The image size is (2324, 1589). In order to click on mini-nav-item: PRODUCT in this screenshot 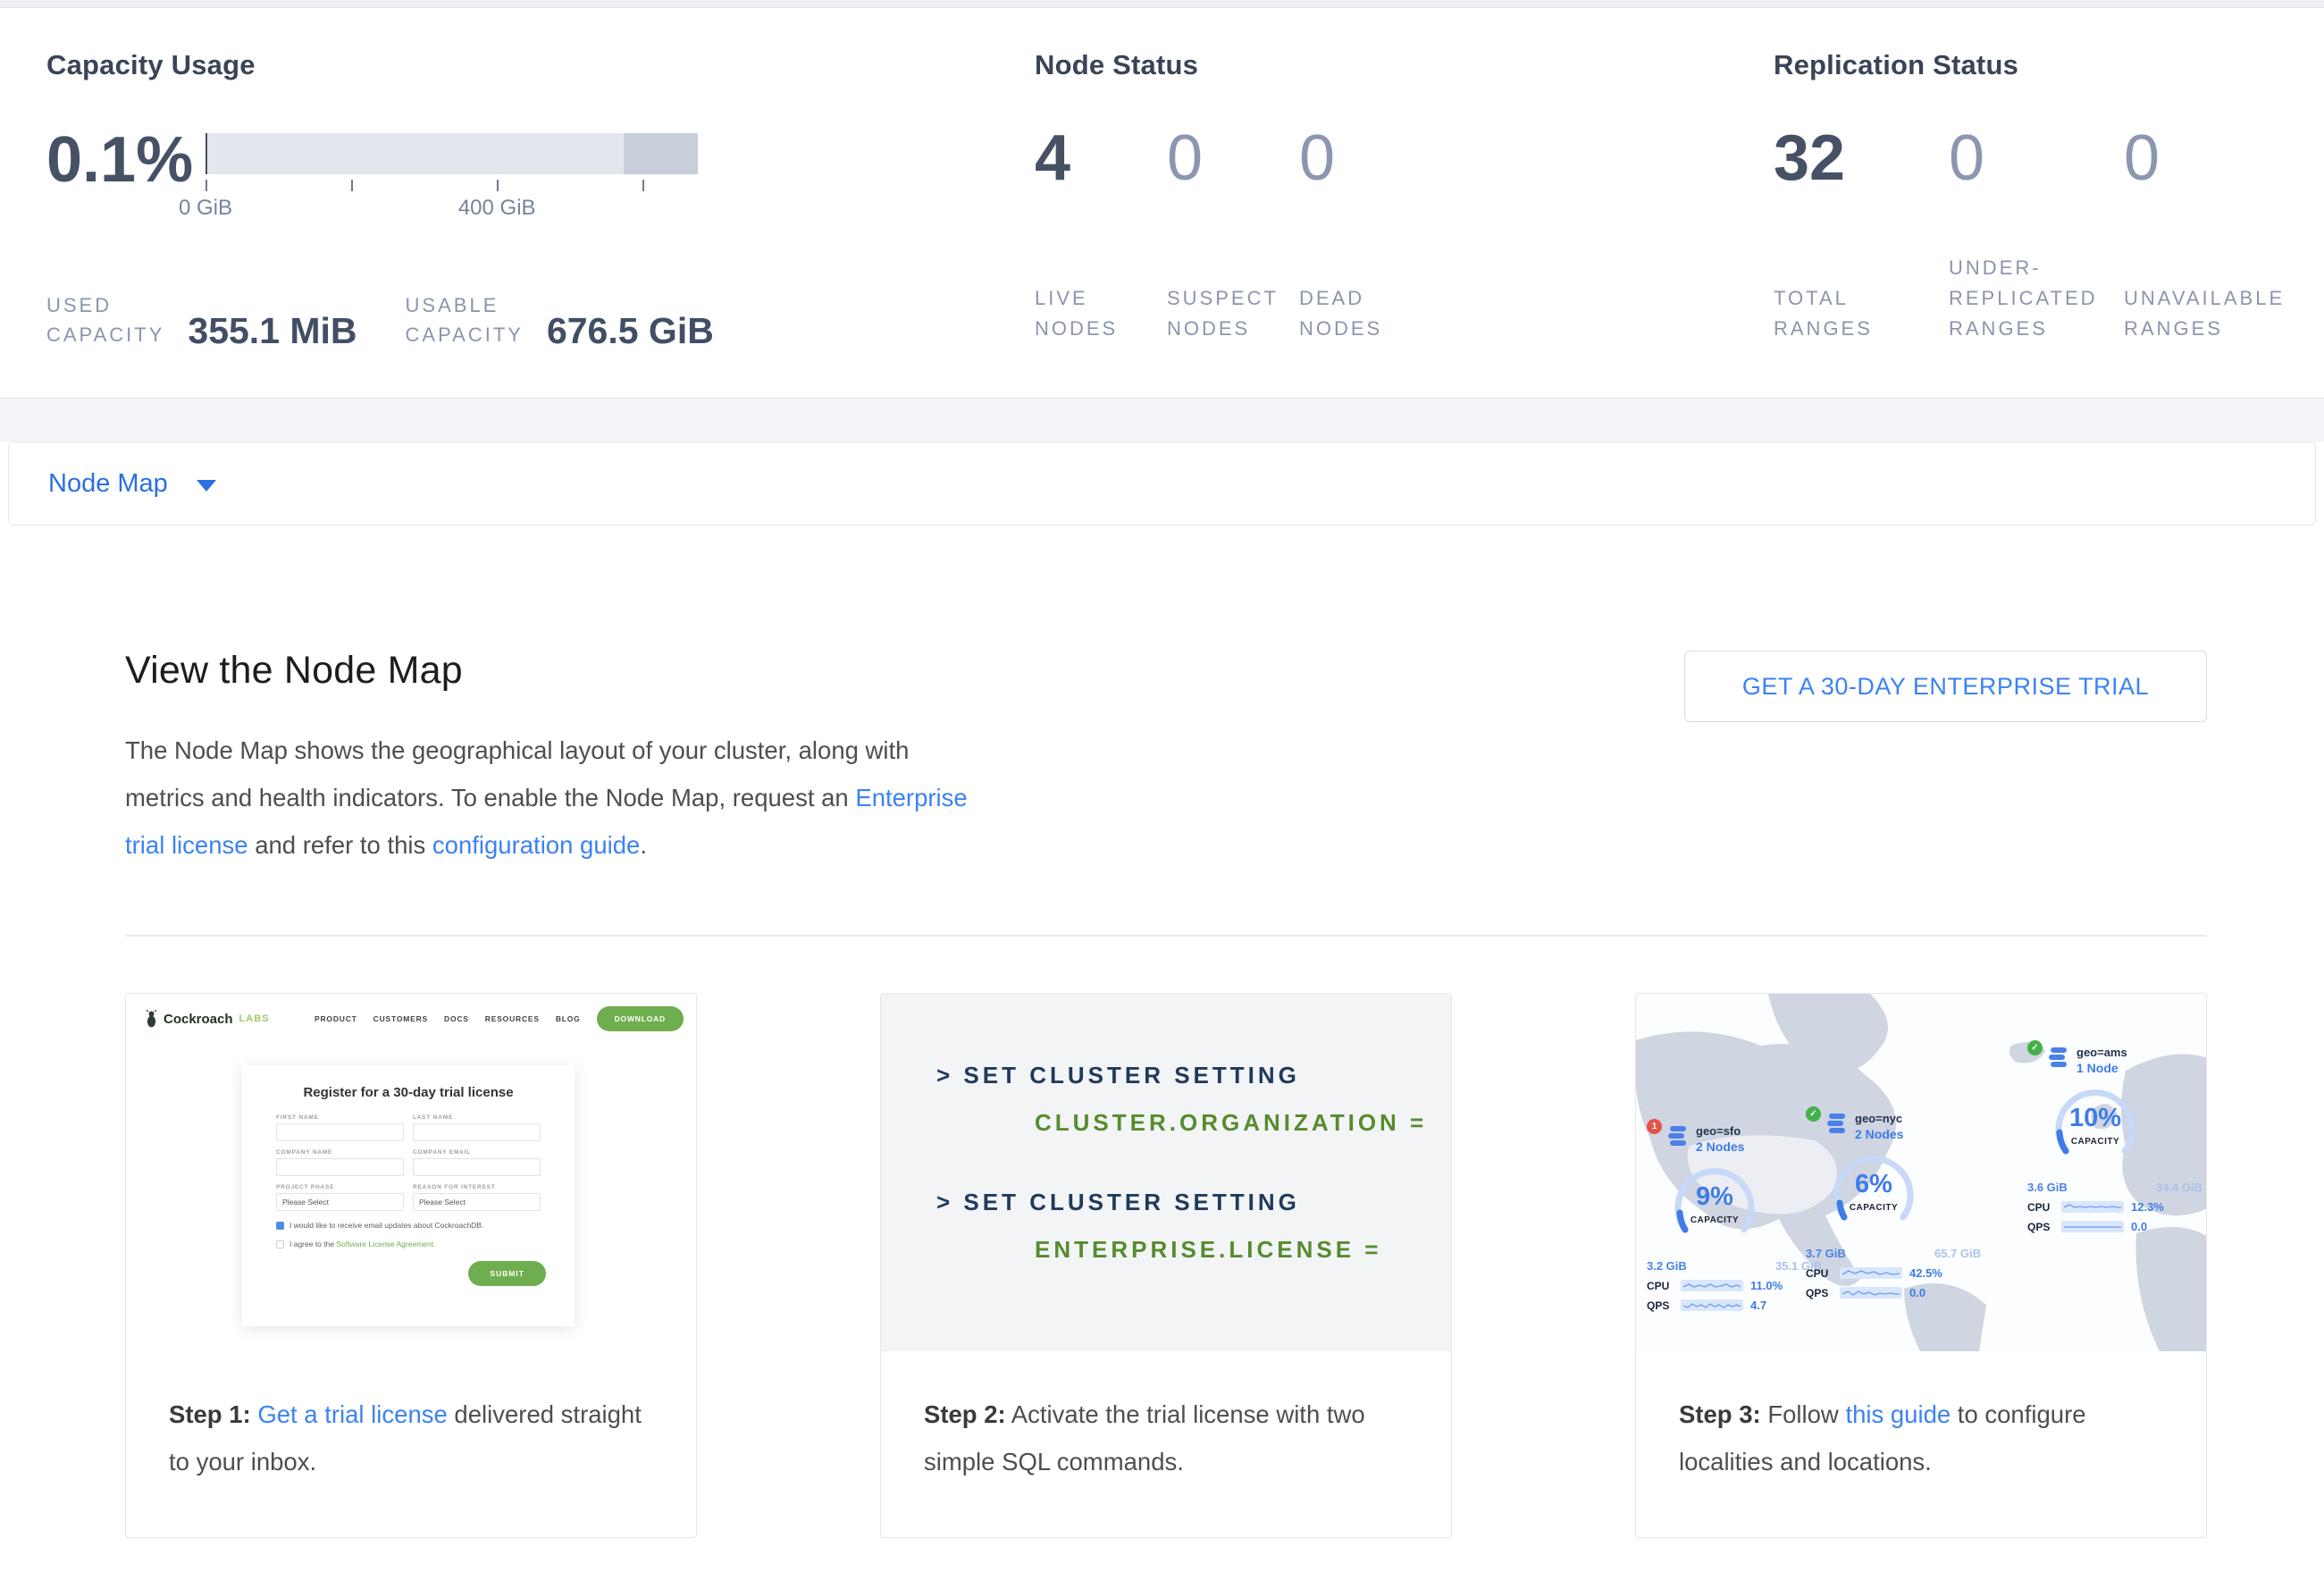, I will do `click(336, 1018)`.